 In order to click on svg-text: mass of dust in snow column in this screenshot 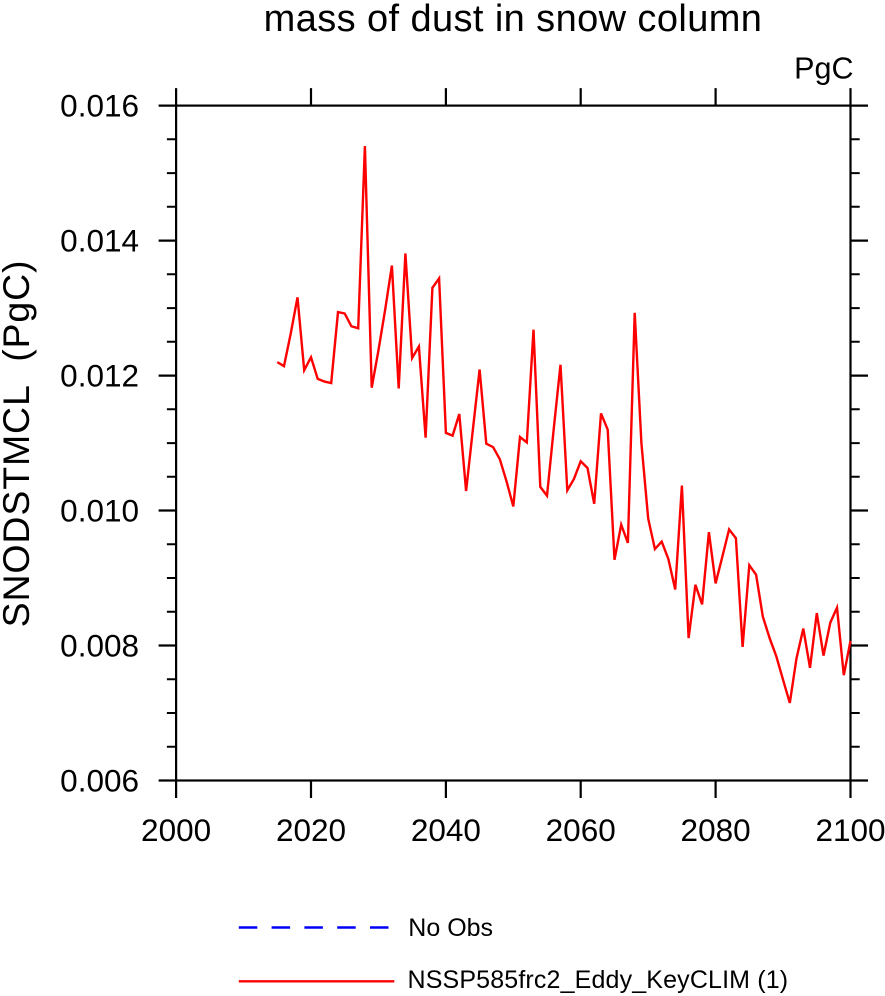, I will do `click(513, 20)`.